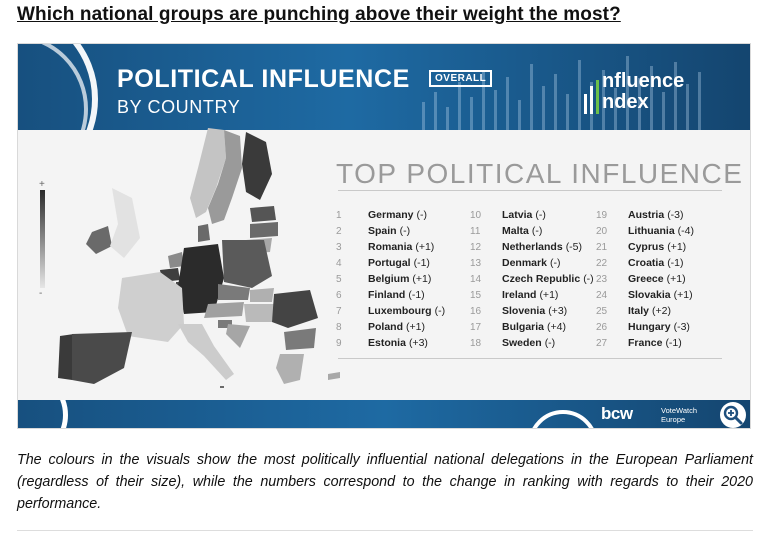 This screenshot has width=768, height=534. What do you see at coordinates (99, 240) in the screenshot?
I see `map-ireland` at bounding box center [99, 240].